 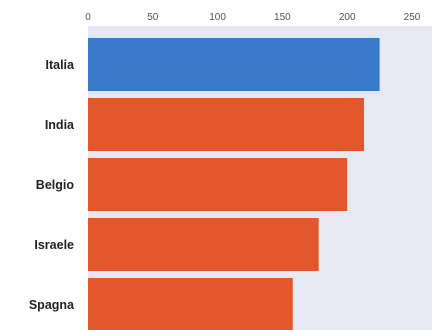 What do you see at coordinates (347, 17) in the screenshot?
I see `x-tick-label: 200` at bounding box center [347, 17].